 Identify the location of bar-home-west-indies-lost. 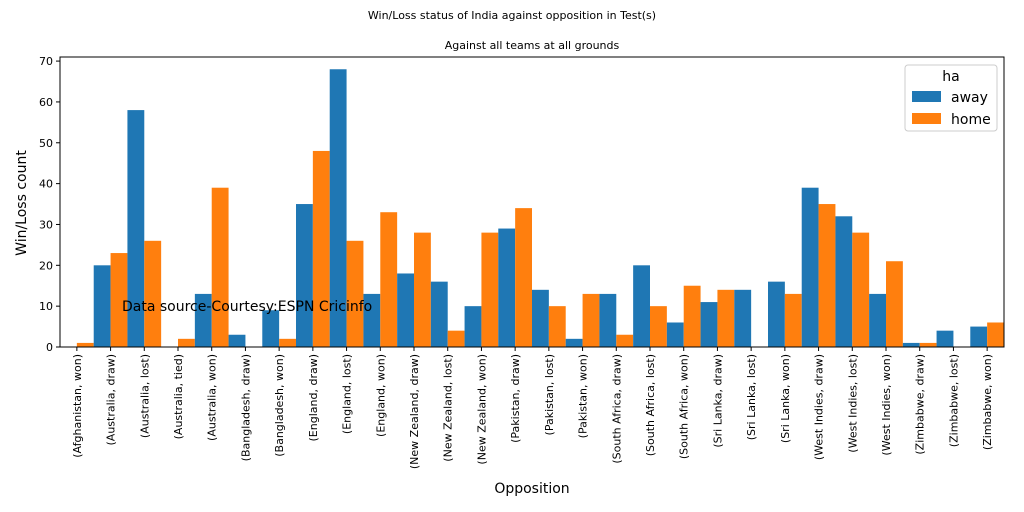
(861, 289).